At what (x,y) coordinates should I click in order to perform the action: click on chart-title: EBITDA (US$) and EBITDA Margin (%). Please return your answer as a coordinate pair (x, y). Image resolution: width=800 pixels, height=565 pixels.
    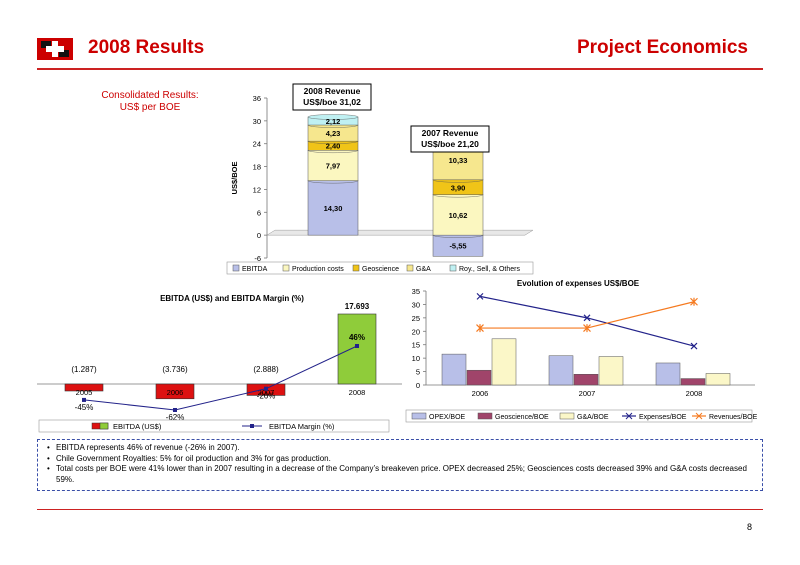
    Looking at the image, I should click on (232, 298).